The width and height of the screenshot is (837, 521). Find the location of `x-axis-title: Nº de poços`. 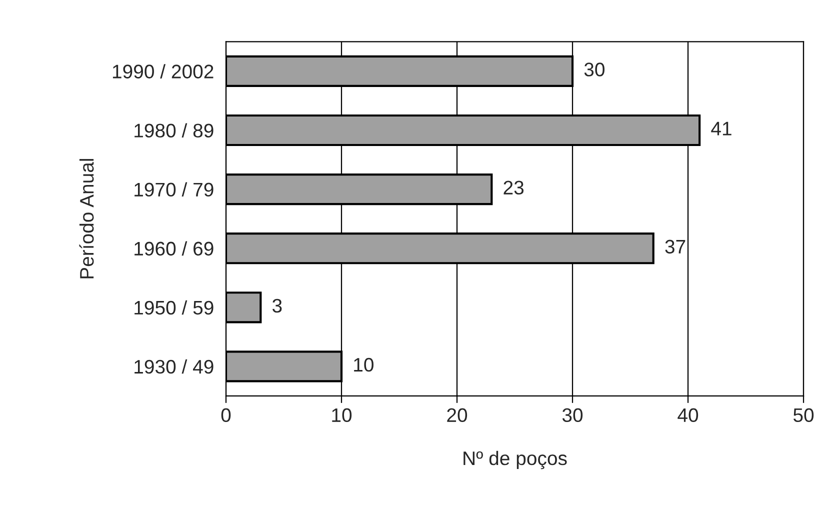

x-axis-title: Nº de poços is located at coordinates (515, 460).